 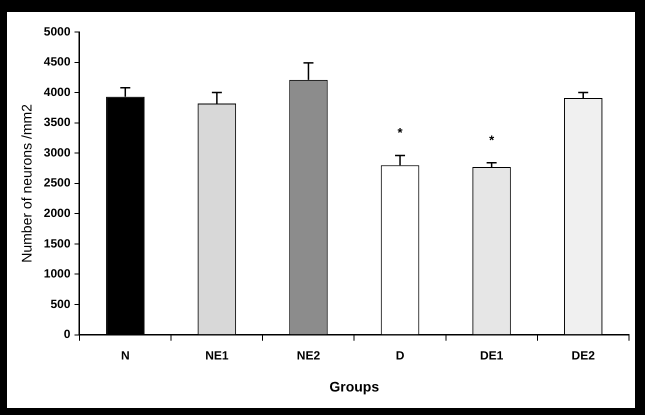 I want to click on x-tick-label: NE2, so click(x=308, y=355).